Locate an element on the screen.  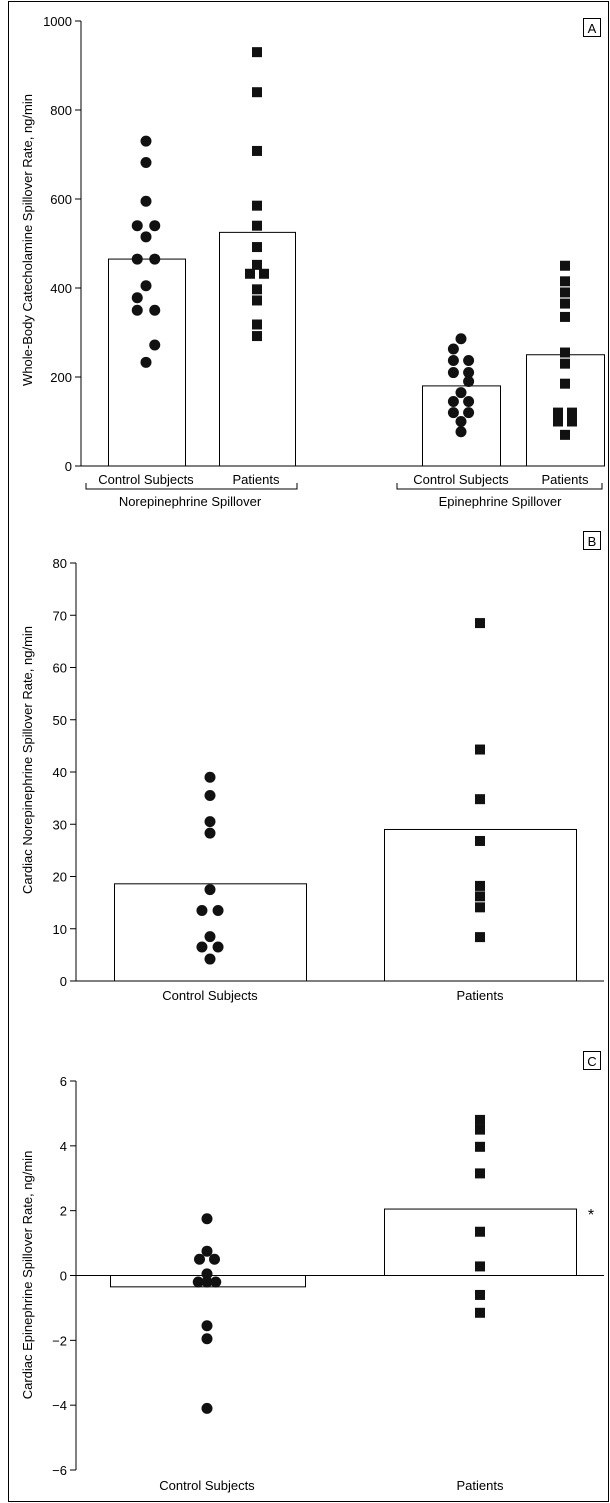
norepinephrine-group-bracket is located at coordinates (191, 486).